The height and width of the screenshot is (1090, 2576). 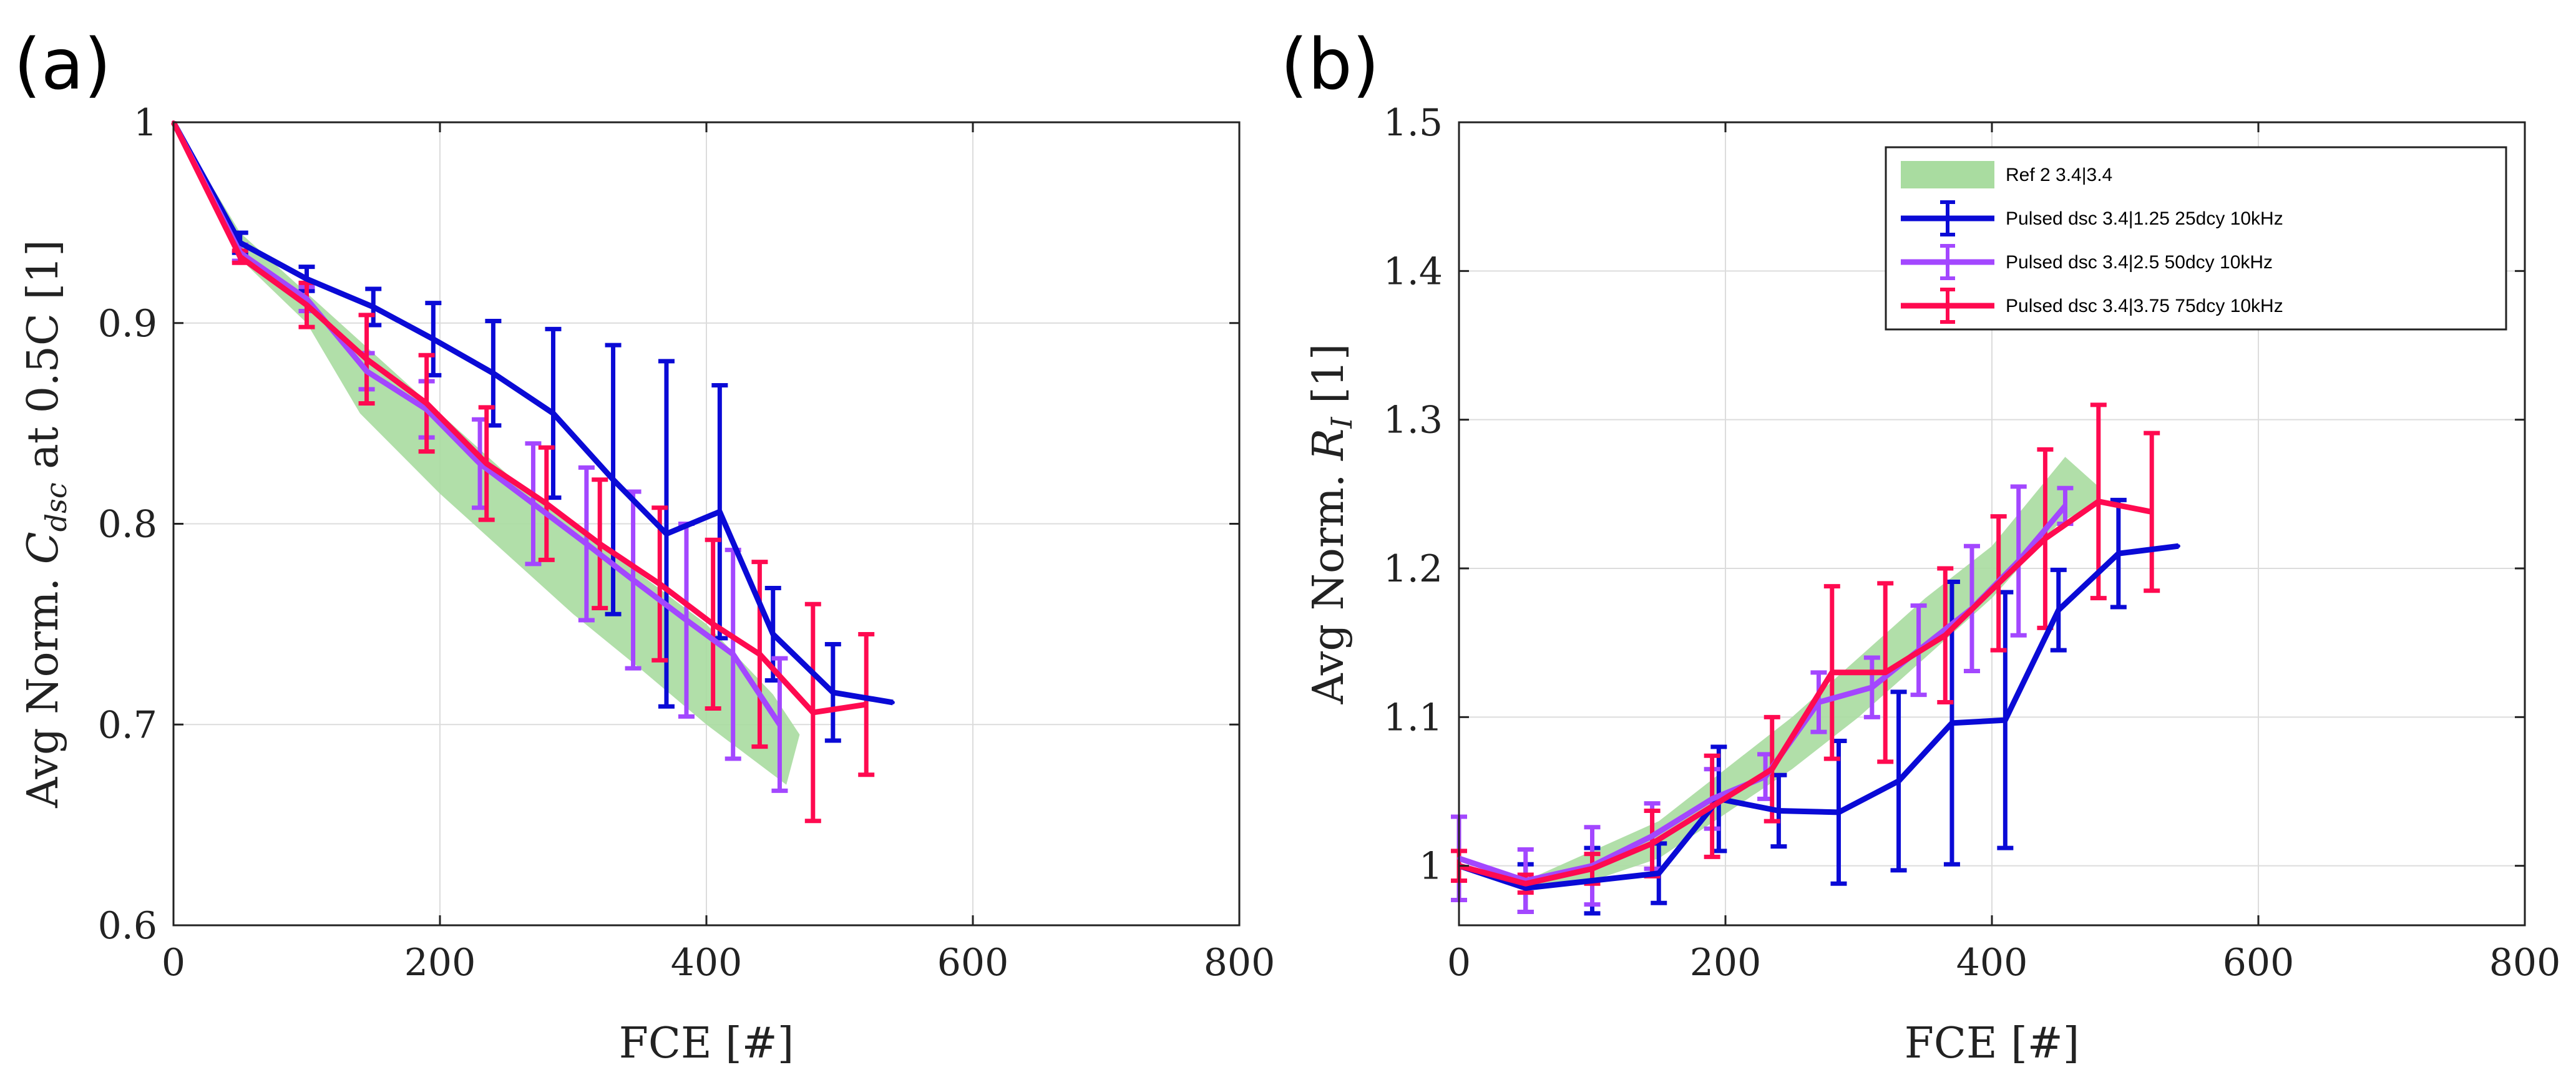 What do you see at coordinates (1342, 423) in the screenshot?
I see `y-label-subscript: I` at bounding box center [1342, 423].